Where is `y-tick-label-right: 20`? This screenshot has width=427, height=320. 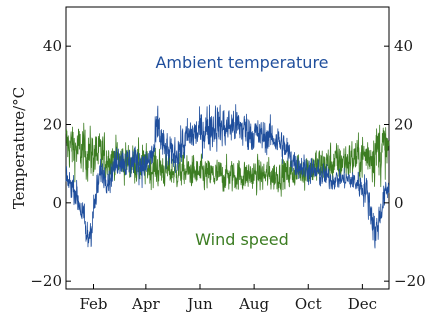 y-tick-label-right: 20 is located at coordinates (403, 125).